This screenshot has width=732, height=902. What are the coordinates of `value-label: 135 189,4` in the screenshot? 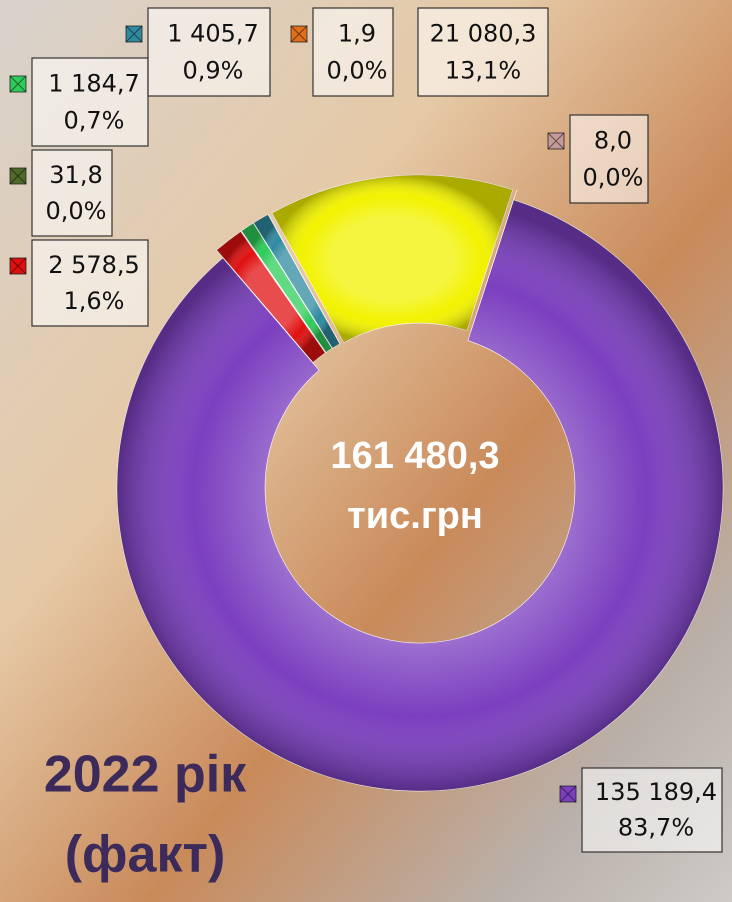 It's located at (656, 792).